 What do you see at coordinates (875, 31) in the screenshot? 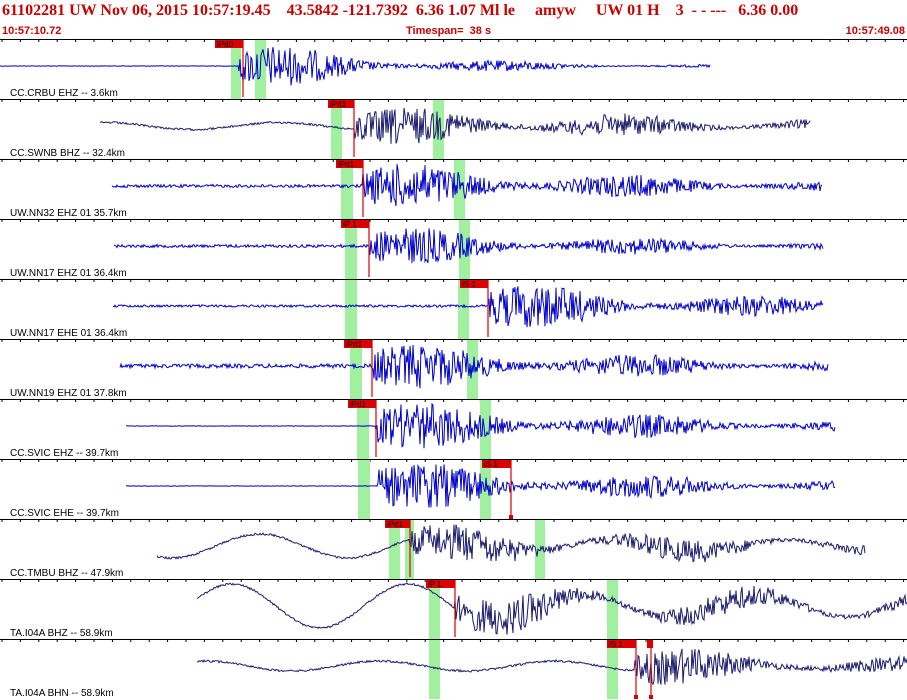
I see `end-time: 10:57:49.08` at bounding box center [875, 31].